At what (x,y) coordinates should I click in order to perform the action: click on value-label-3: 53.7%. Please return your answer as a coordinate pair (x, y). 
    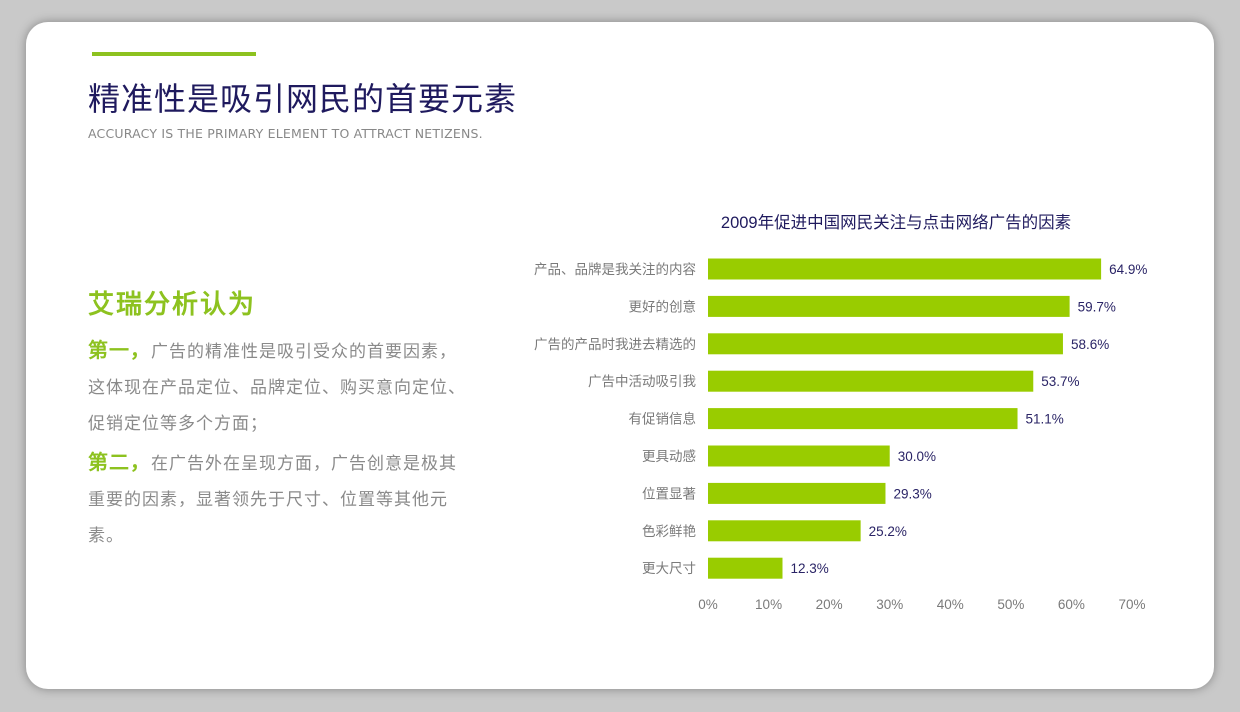
    Looking at the image, I should click on (1060, 381).